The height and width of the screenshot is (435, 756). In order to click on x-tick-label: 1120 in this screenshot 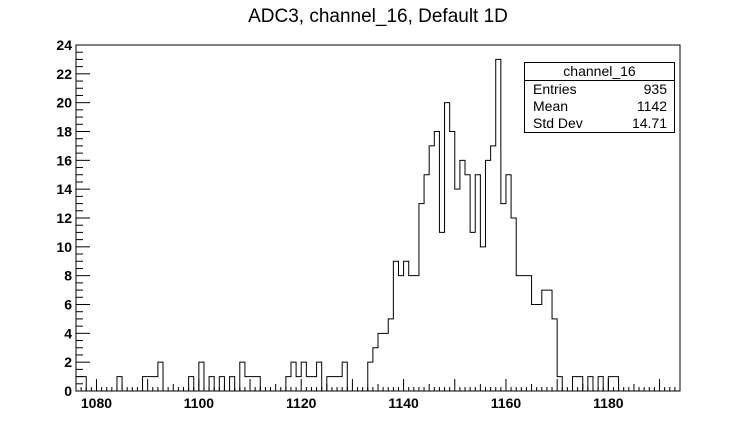, I will do `click(301, 403)`.